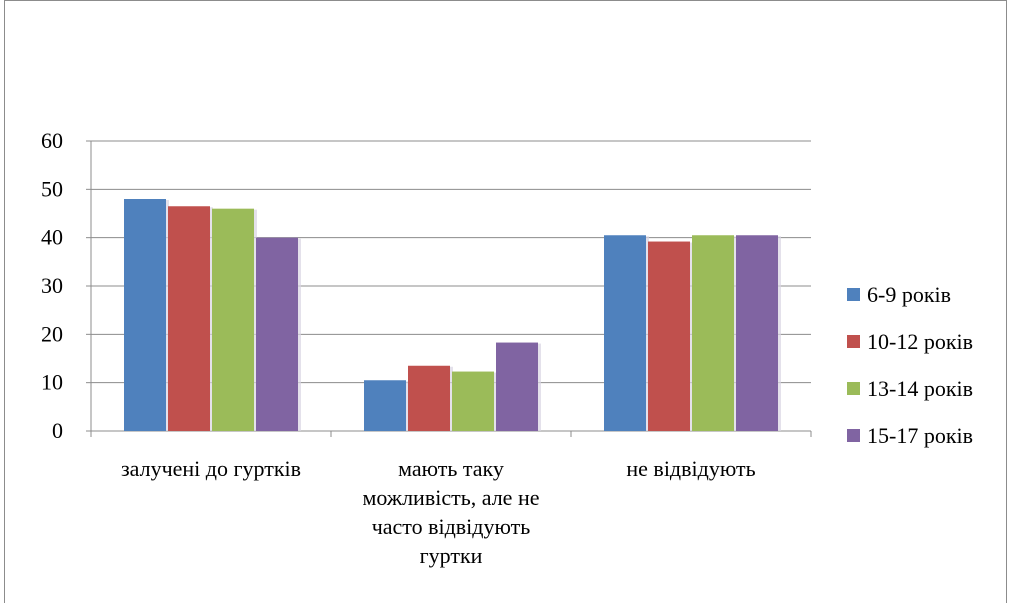 The width and height of the screenshot is (1013, 604). I want to click on y-tick-label: 40, so click(52, 237).